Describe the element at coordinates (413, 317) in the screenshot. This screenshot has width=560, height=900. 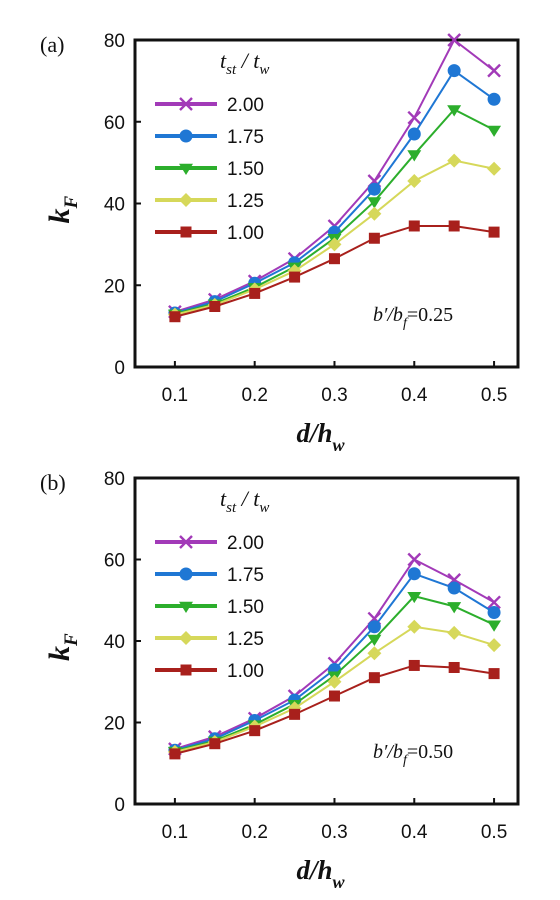
I see `annotation: b′/bf=0.25` at that location.